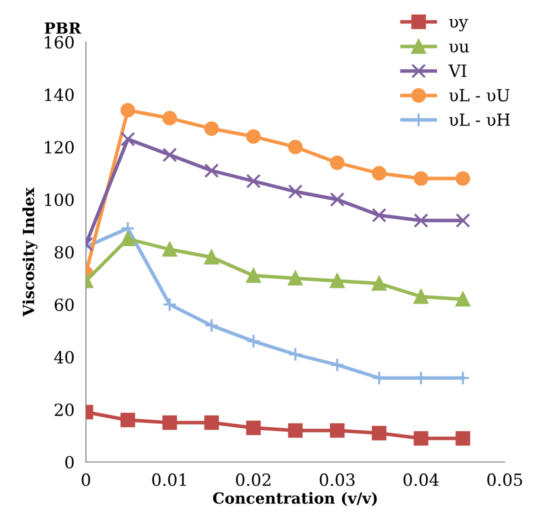  I want to click on legend-label: υL - υU, so click(479, 95).